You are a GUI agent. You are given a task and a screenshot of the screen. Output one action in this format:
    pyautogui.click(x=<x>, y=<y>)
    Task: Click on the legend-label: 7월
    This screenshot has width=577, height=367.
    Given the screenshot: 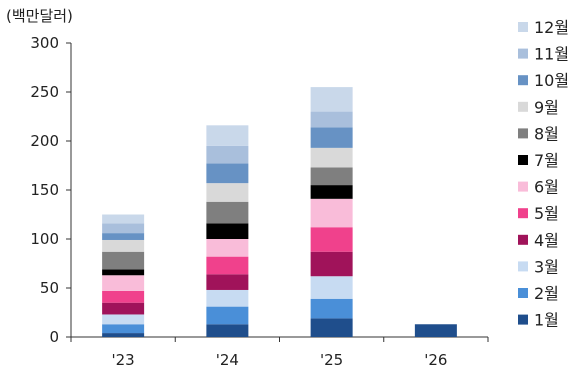 What is the action you would take?
    pyautogui.click(x=546, y=160)
    